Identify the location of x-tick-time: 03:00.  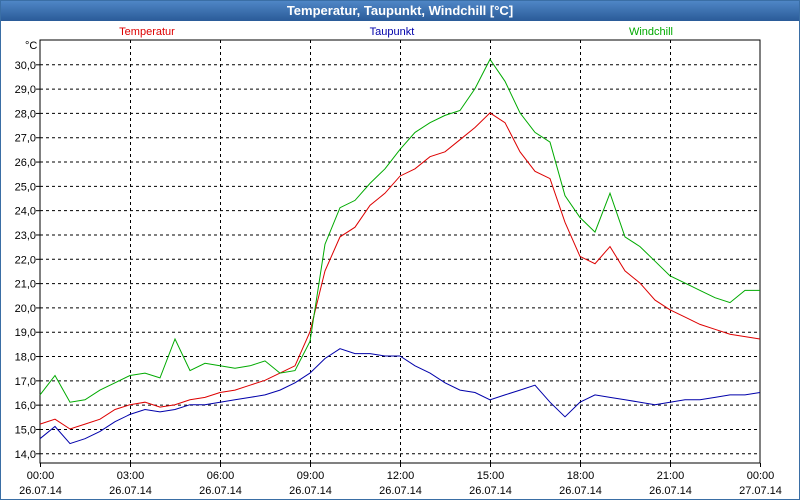
(131, 476).